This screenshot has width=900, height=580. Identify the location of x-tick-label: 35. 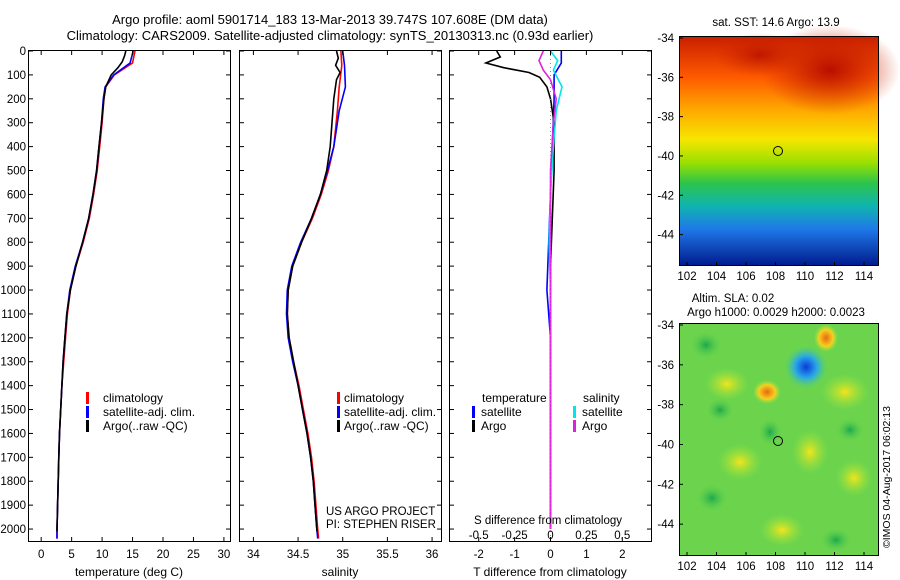
(342, 555).